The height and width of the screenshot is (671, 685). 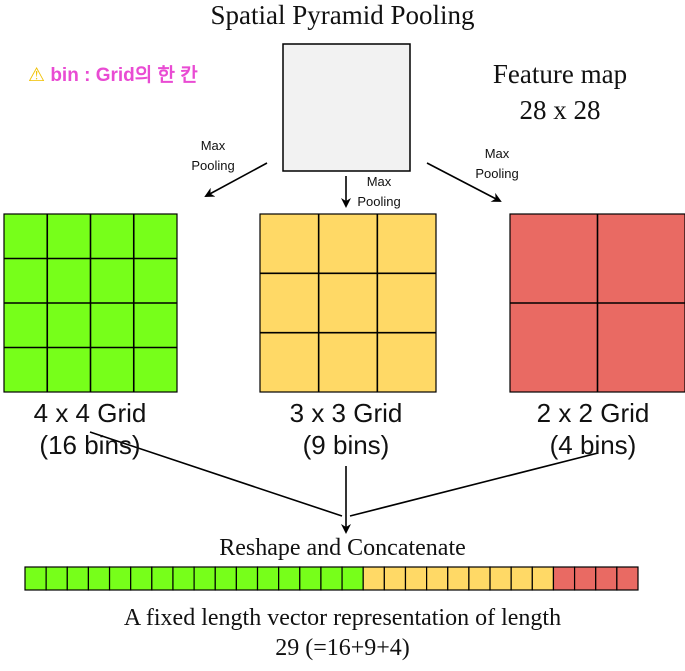 What do you see at coordinates (124, 75) in the screenshot?
I see `bin-note-text: bin : Grid의 한 칸` at bounding box center [124, 75].